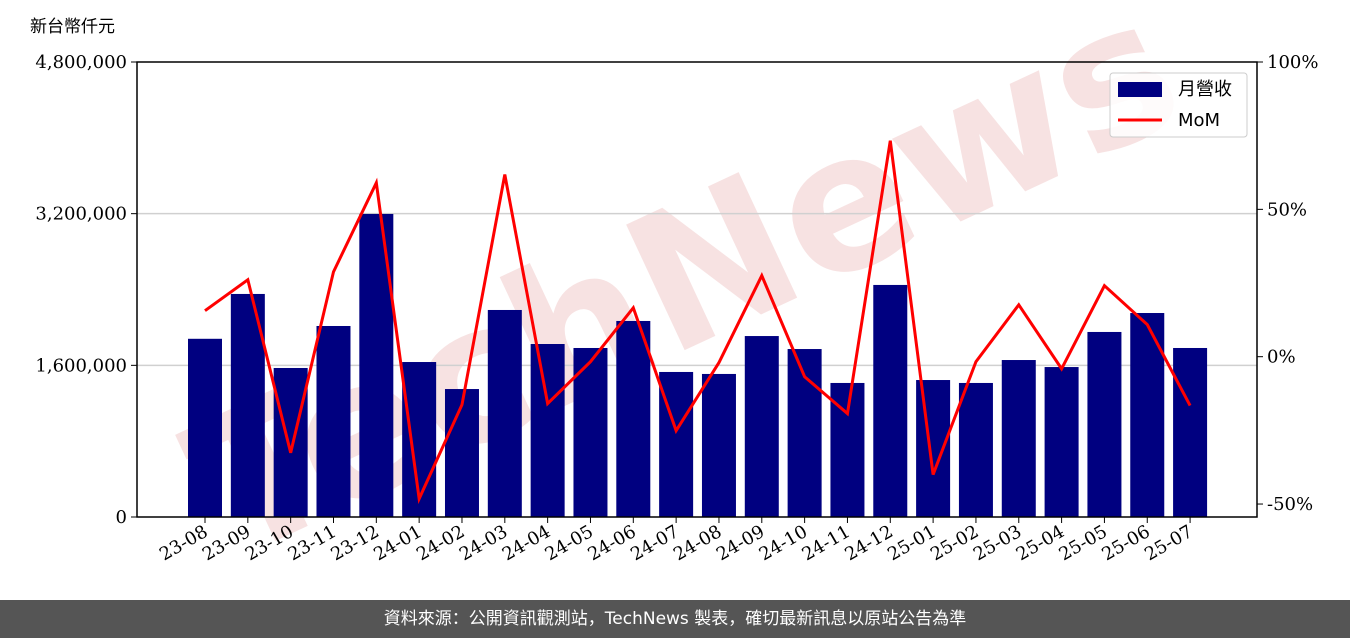 The width and height of the screenshot is (1350, 638). I want to click on x-tick-label: 24-05, so click(569, 543).